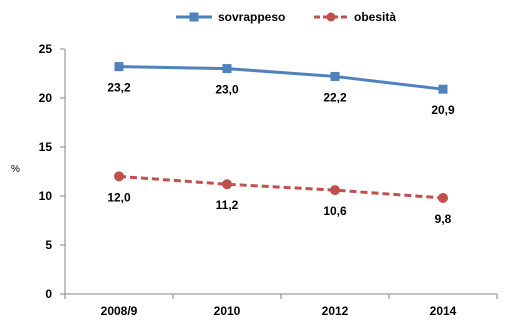 Image resolution: width=508 pixels, height=321 pixels. Describe the element at coordinates (119, 88) in the screenshot. I see `data-label: 23,2` at that location.